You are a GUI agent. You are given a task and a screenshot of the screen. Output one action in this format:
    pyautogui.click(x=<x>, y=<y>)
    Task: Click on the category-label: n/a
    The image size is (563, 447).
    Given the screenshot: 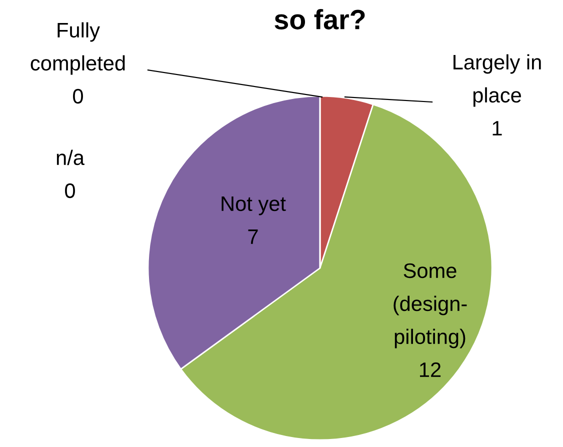 What is the action you would take?
    pyautogui.click(x=70, y=158)
    